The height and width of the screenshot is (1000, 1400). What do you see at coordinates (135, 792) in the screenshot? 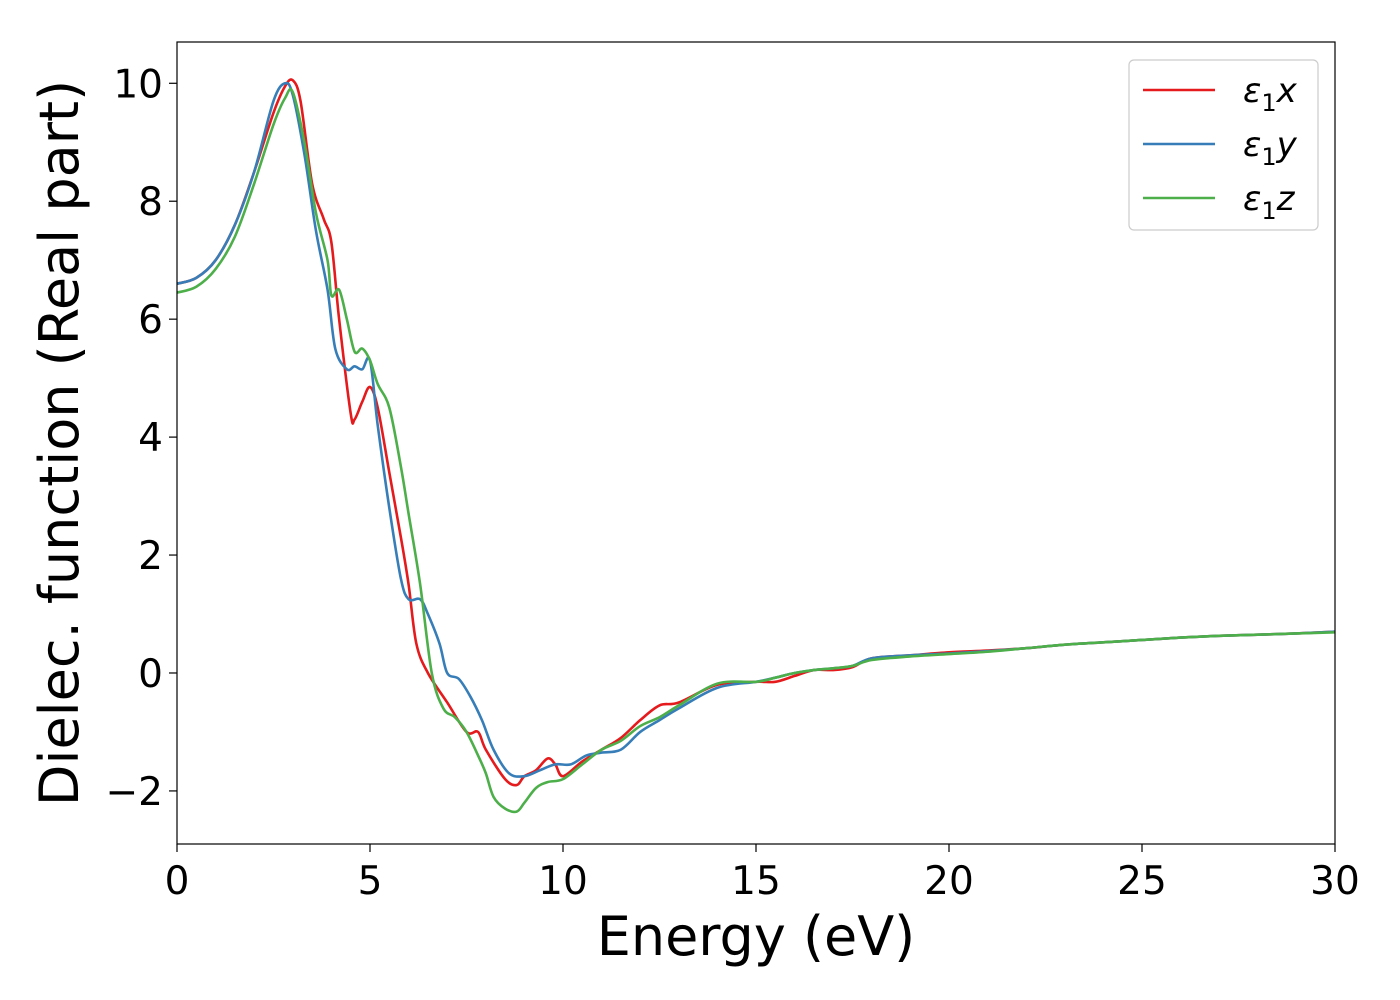
I see `y-tick-label: −2` at bounding box center [135, 792].